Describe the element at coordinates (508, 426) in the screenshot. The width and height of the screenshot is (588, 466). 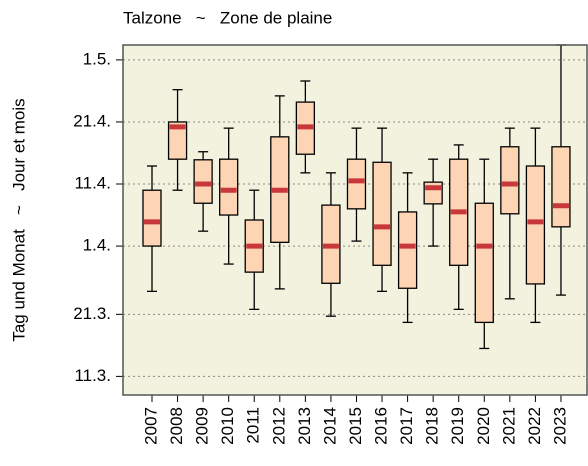
I see `x-tick-label: 2021` at that location.